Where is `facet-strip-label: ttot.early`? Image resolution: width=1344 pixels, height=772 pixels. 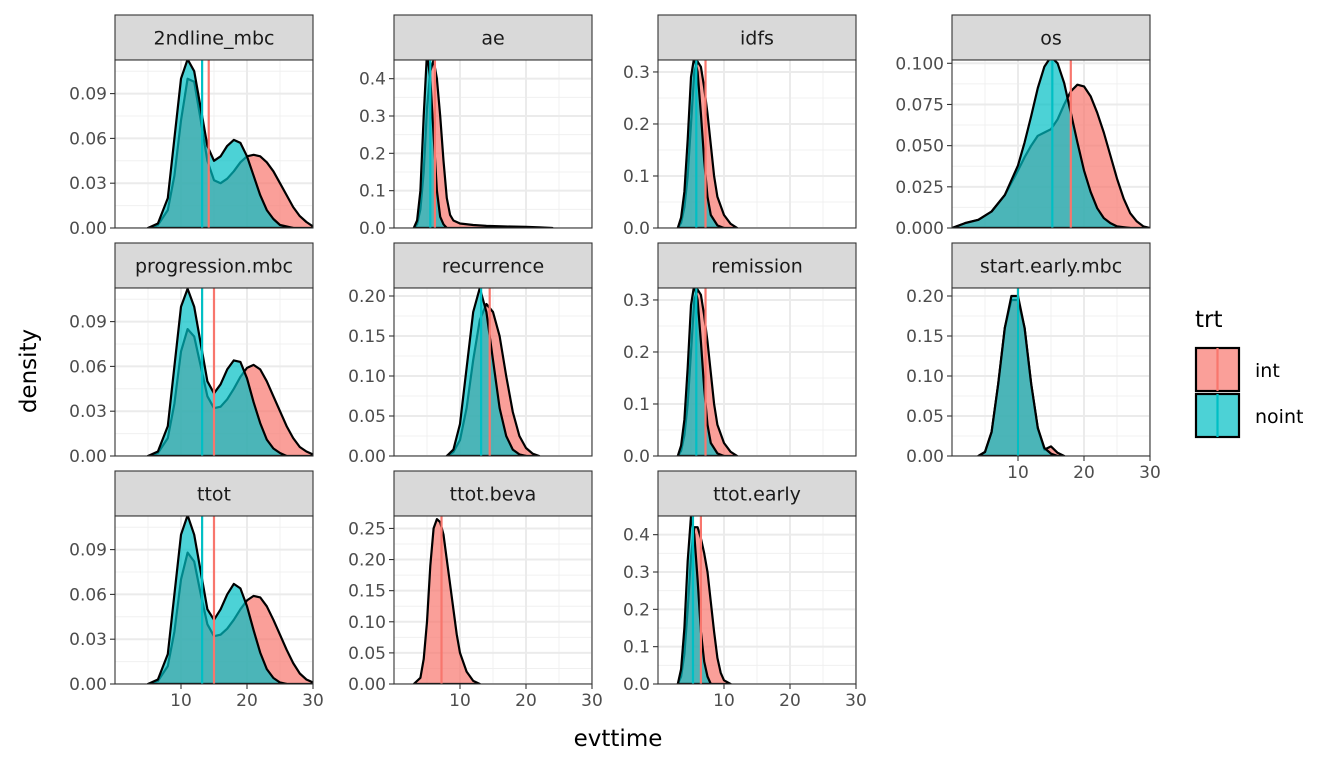 facet-strip-label: ttot.early is located at coordinates (757, 495).